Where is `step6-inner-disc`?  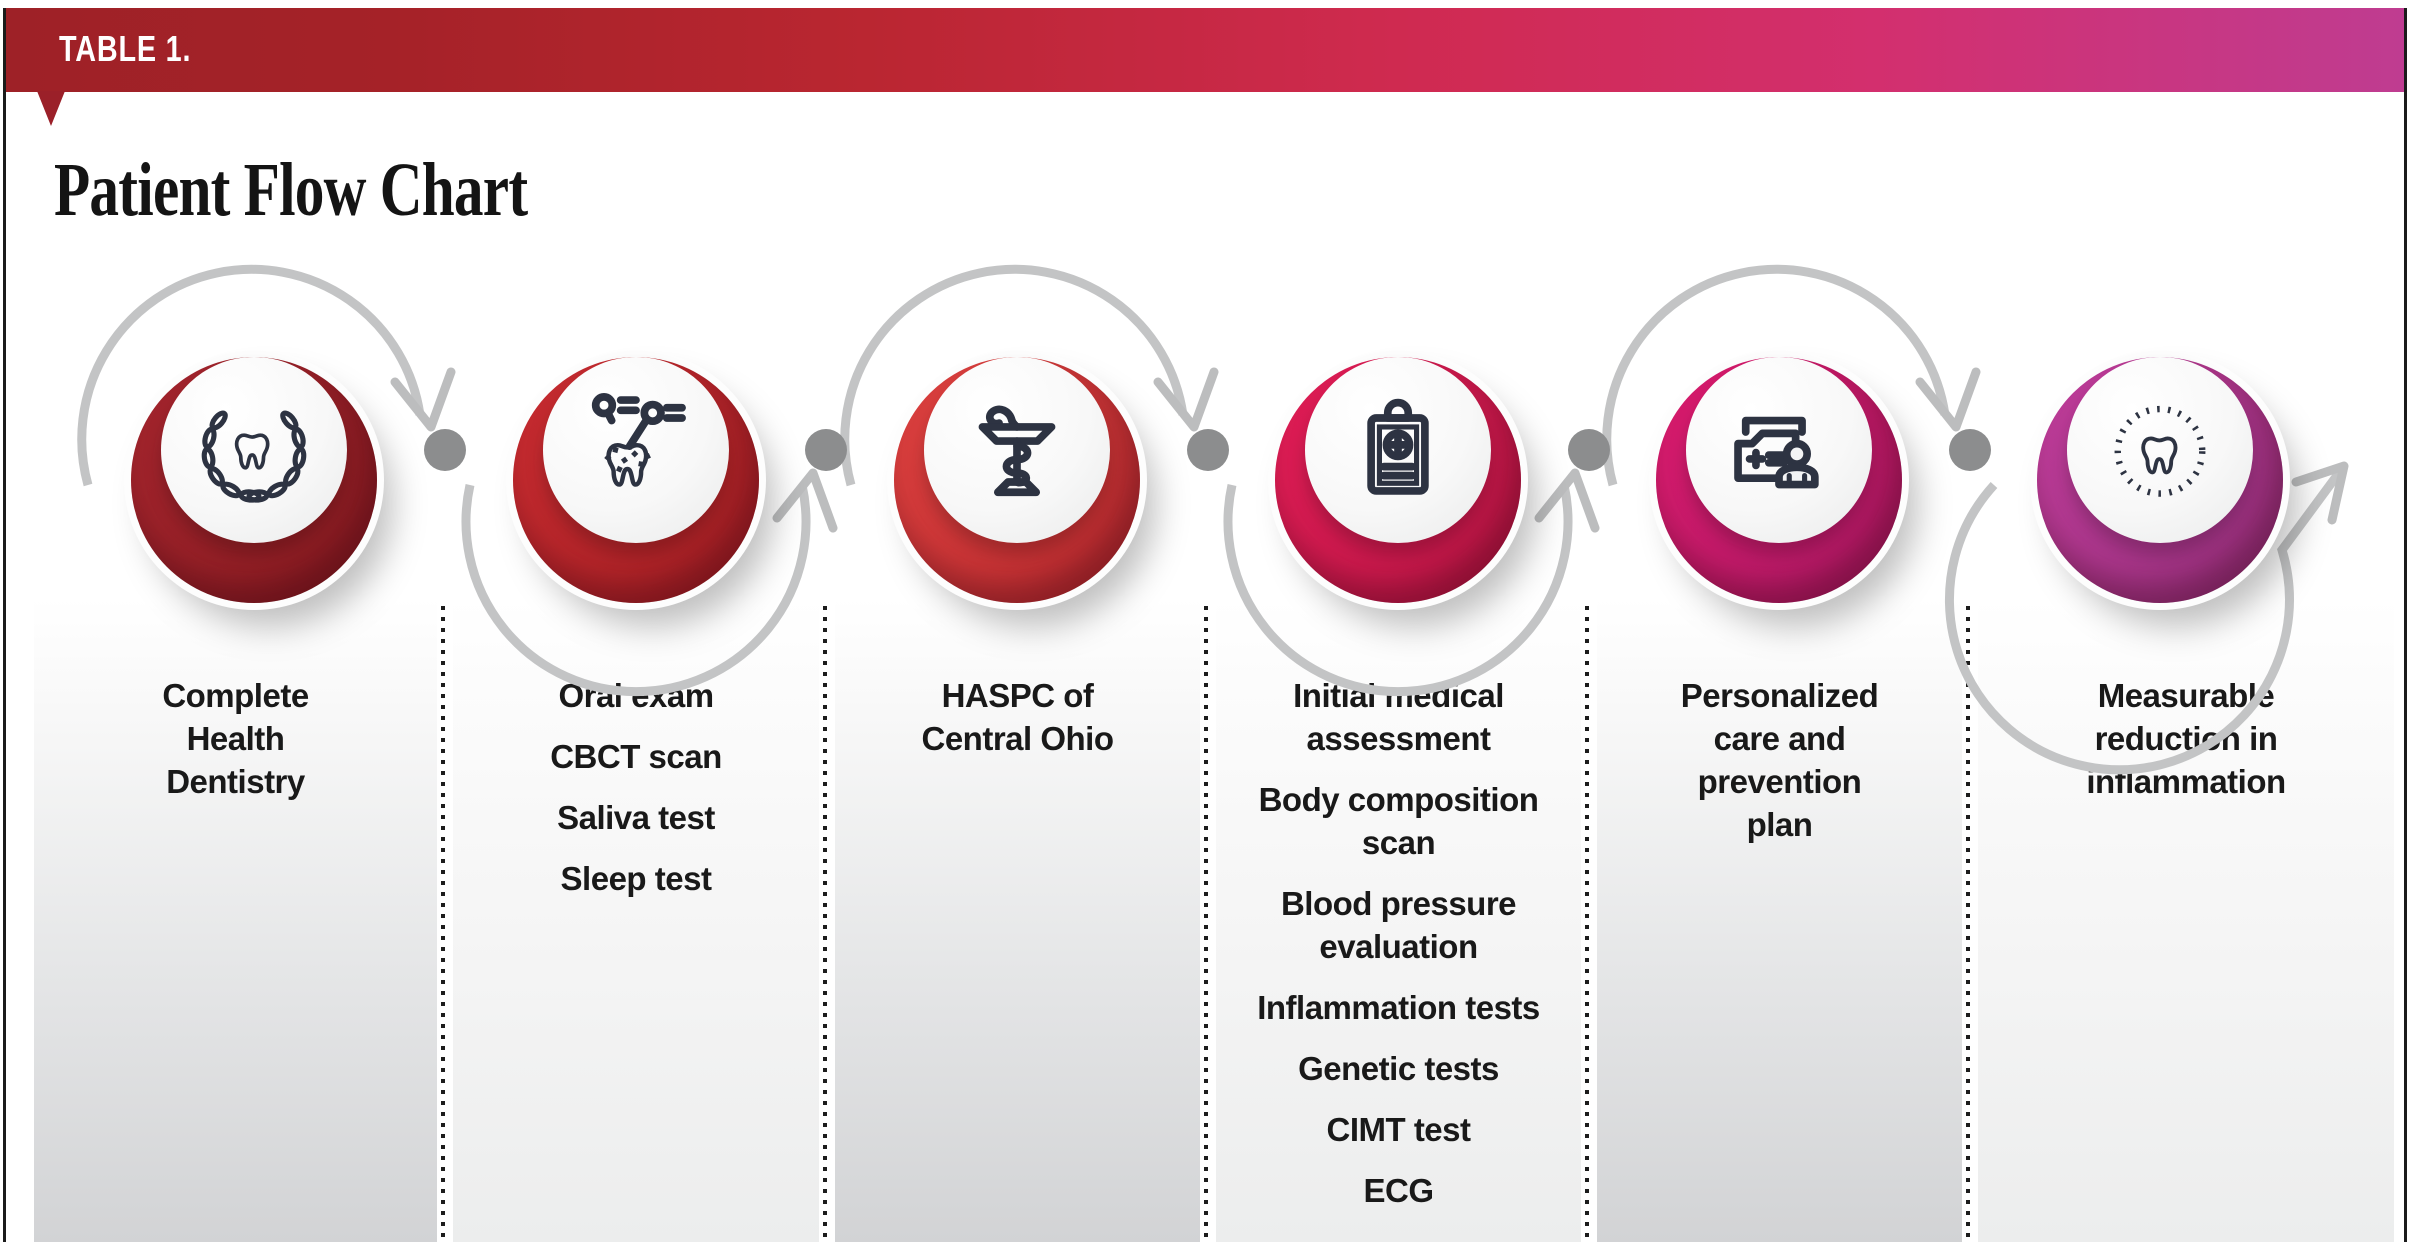 step6-inner-disc is located at coordinates (2160, 450).